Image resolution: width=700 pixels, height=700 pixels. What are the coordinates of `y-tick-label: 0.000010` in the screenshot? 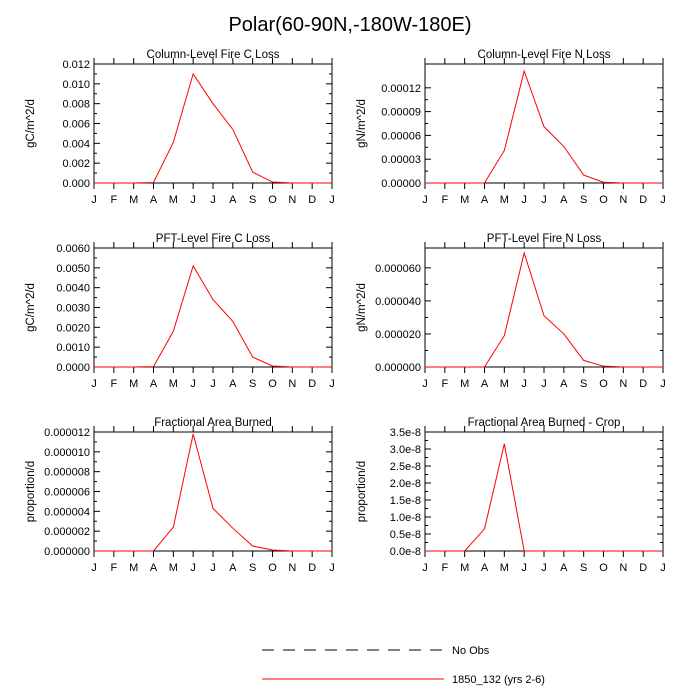 It's located at (67, 453).